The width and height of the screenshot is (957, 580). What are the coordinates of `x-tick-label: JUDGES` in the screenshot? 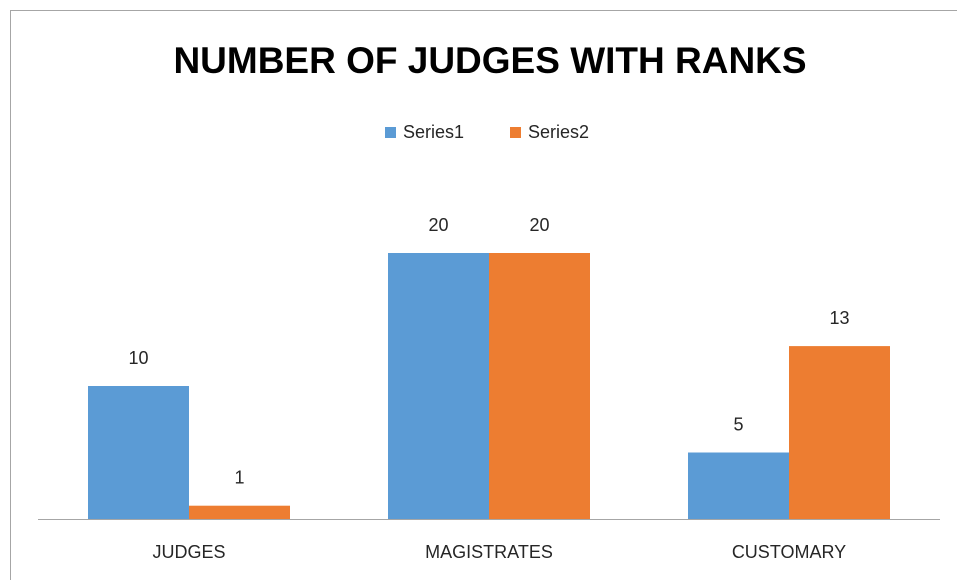 It's located at (188, 552).